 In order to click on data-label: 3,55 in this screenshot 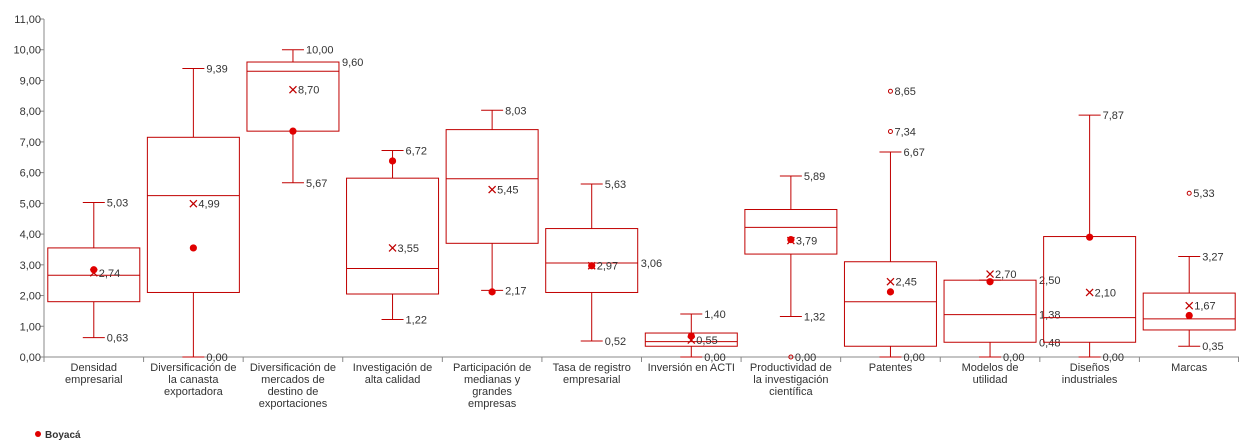, I will do `click(408, 249)`.